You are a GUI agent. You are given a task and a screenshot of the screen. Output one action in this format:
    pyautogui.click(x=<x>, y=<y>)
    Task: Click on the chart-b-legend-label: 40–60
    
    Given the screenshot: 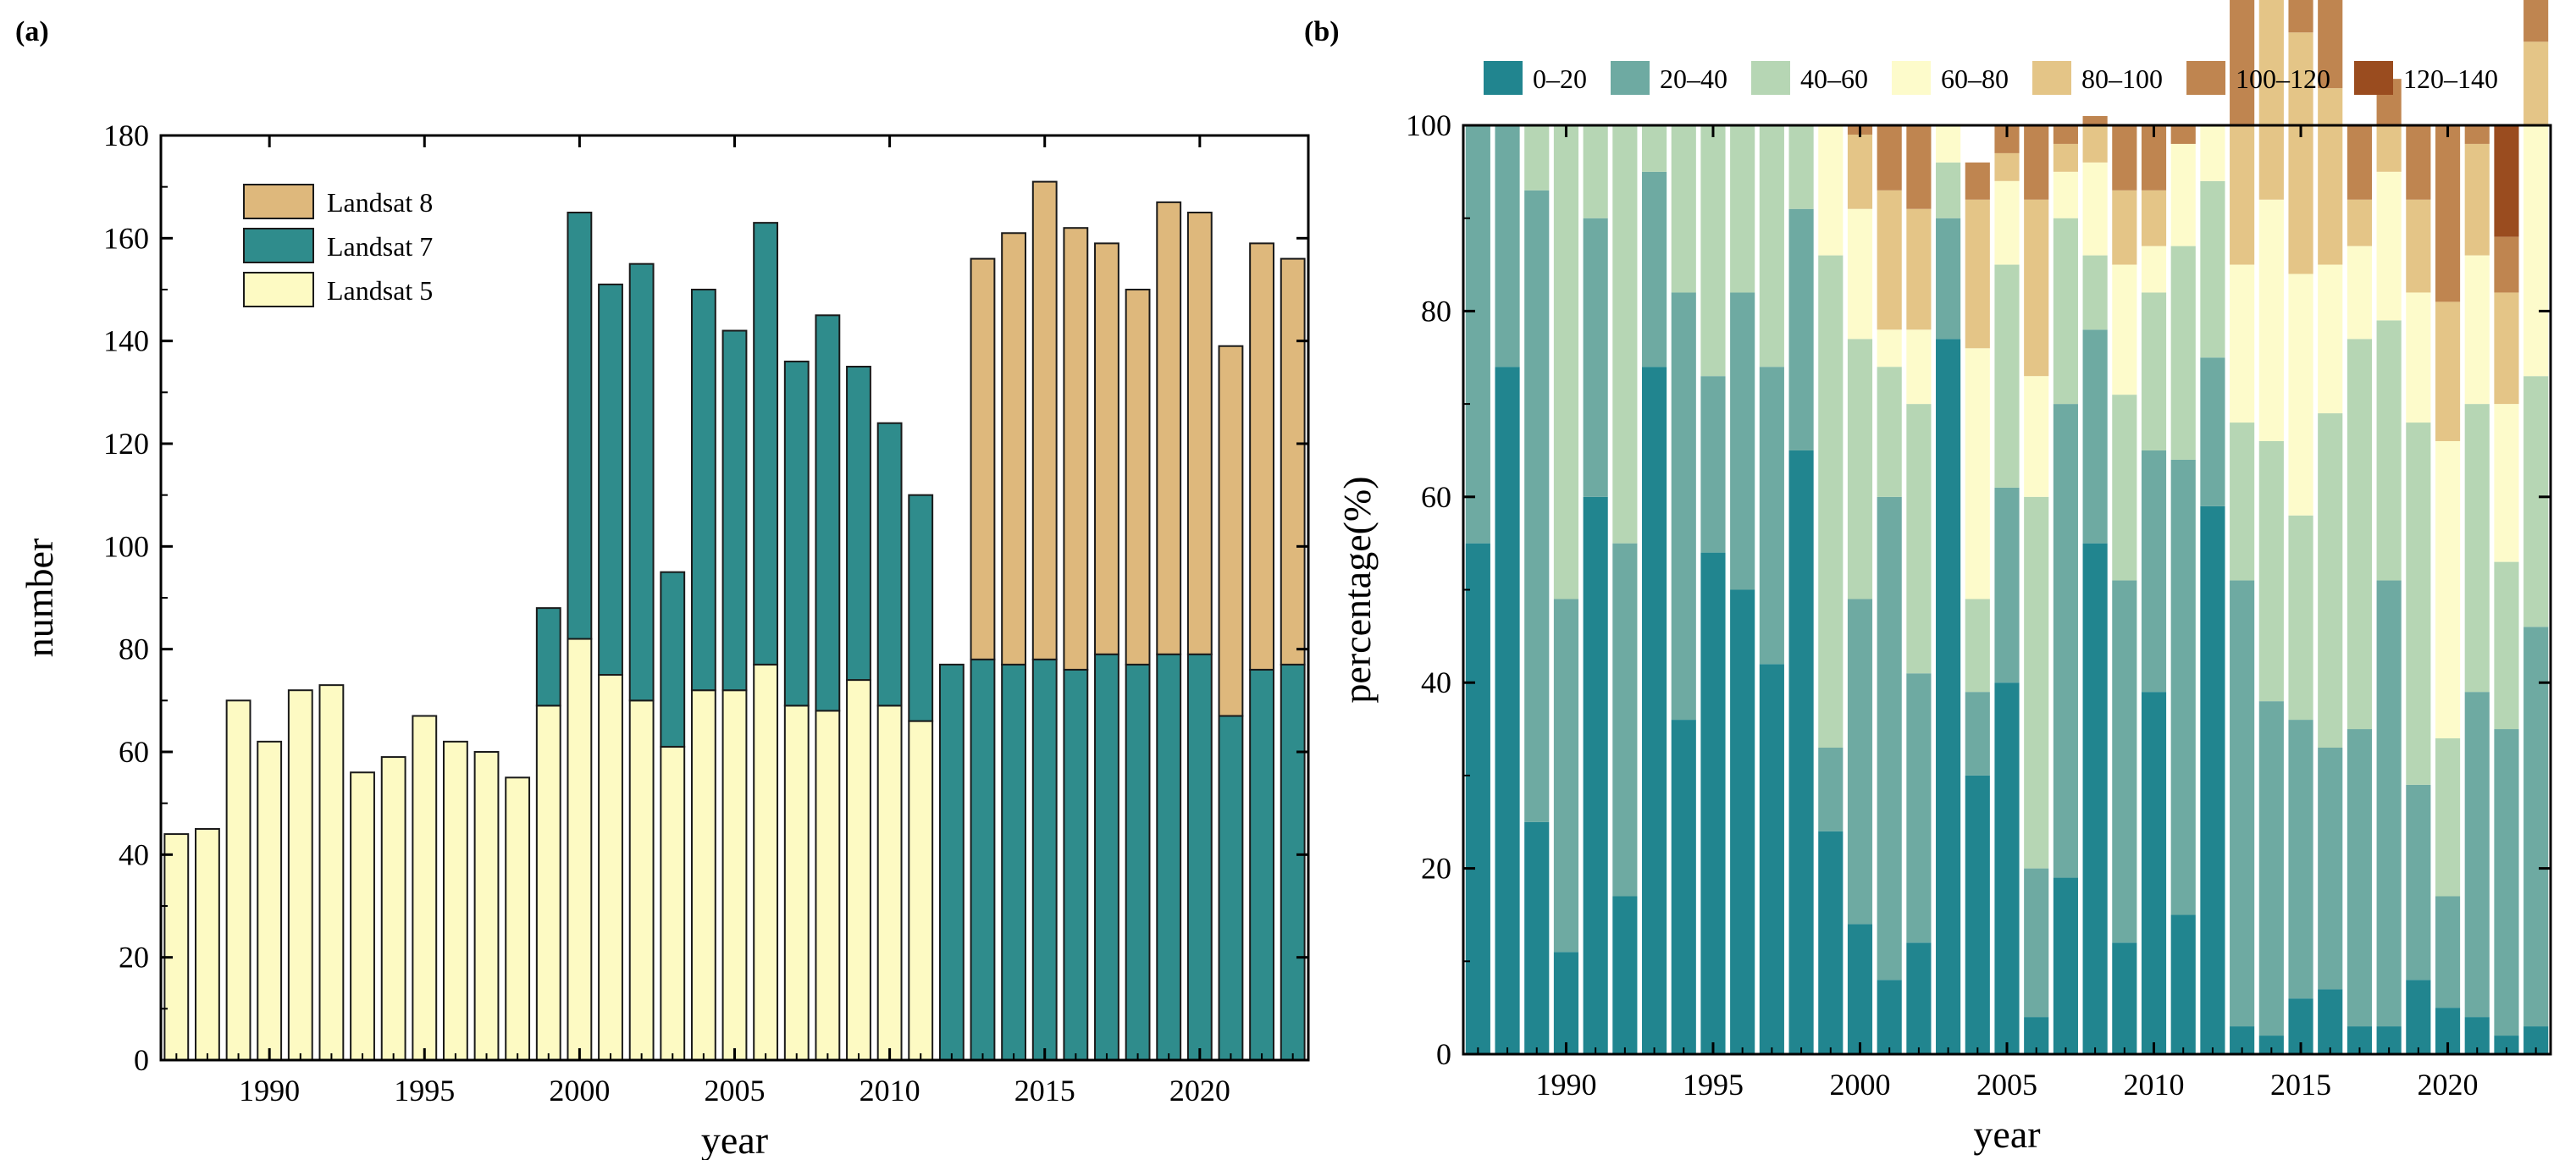 What is the action you would take?
    pyautogui.click(x=1834, y=79)
    